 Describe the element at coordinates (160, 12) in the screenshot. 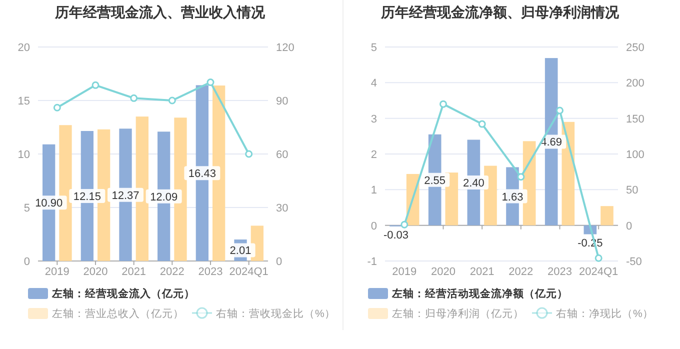

I see `chart-title: 历年经营现金流入、营业收入情况` at that location.